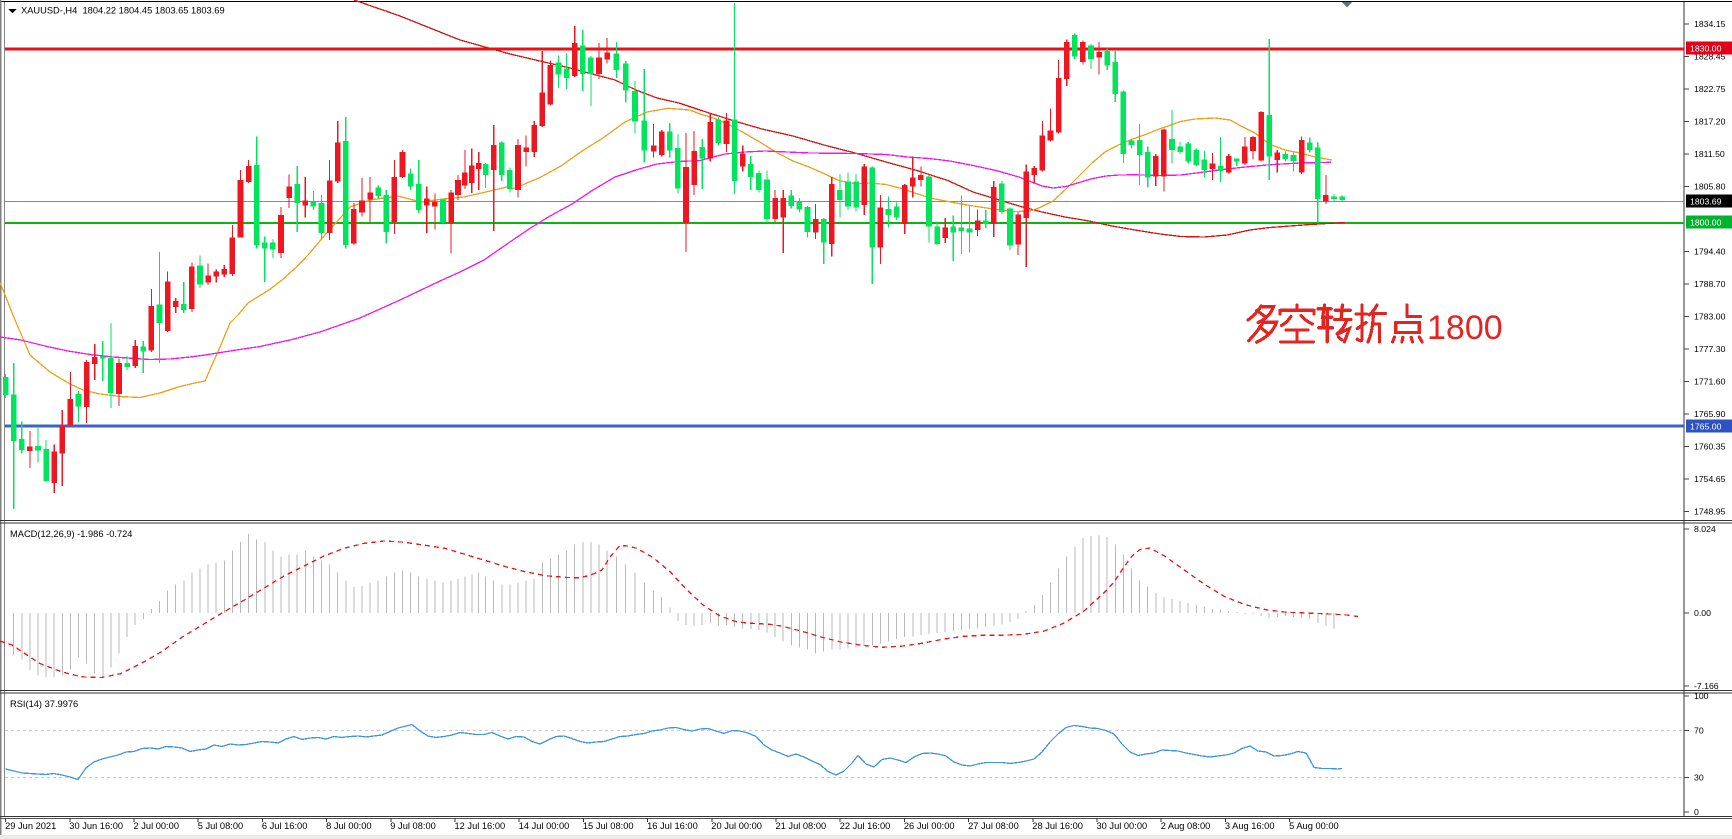 This screenshot has height=839, width=1732. Describe the element at coordinates (1705, 529) in the screenshot. I see `svg-text: 8.024` at that location.